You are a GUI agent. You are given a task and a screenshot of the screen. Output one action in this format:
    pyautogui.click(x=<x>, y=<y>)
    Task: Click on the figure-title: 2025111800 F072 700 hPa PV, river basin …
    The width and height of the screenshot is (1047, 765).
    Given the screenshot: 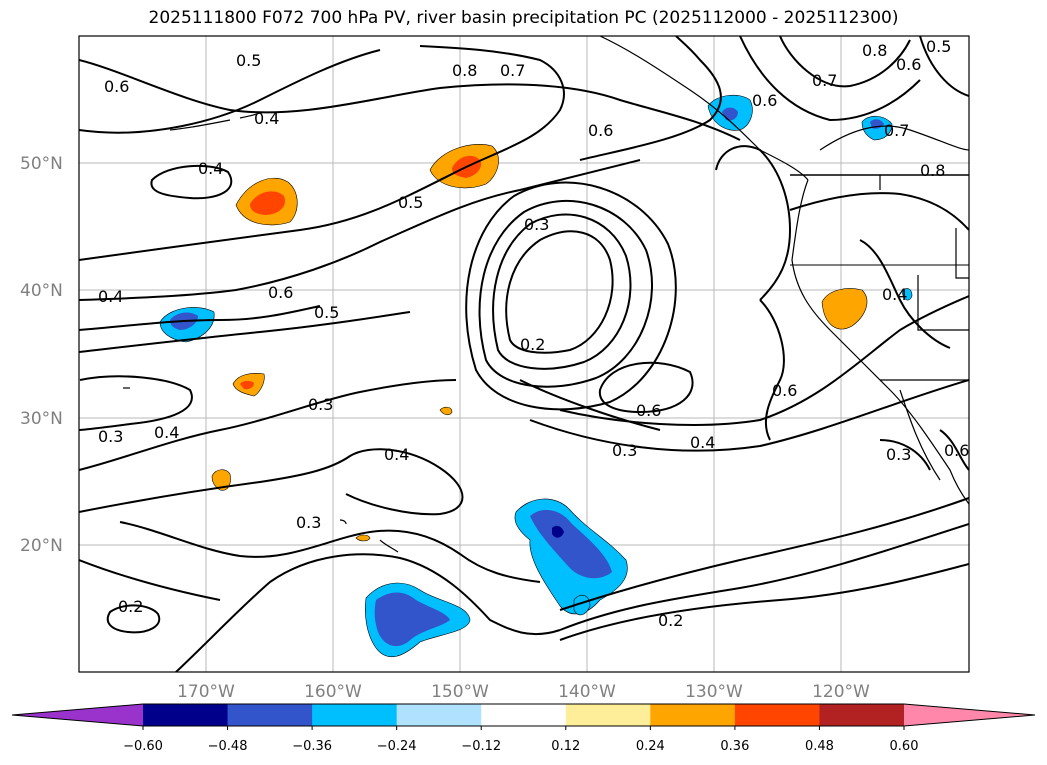 What is the action you would take?
    pyautogui.click(x=523, y=18)
    